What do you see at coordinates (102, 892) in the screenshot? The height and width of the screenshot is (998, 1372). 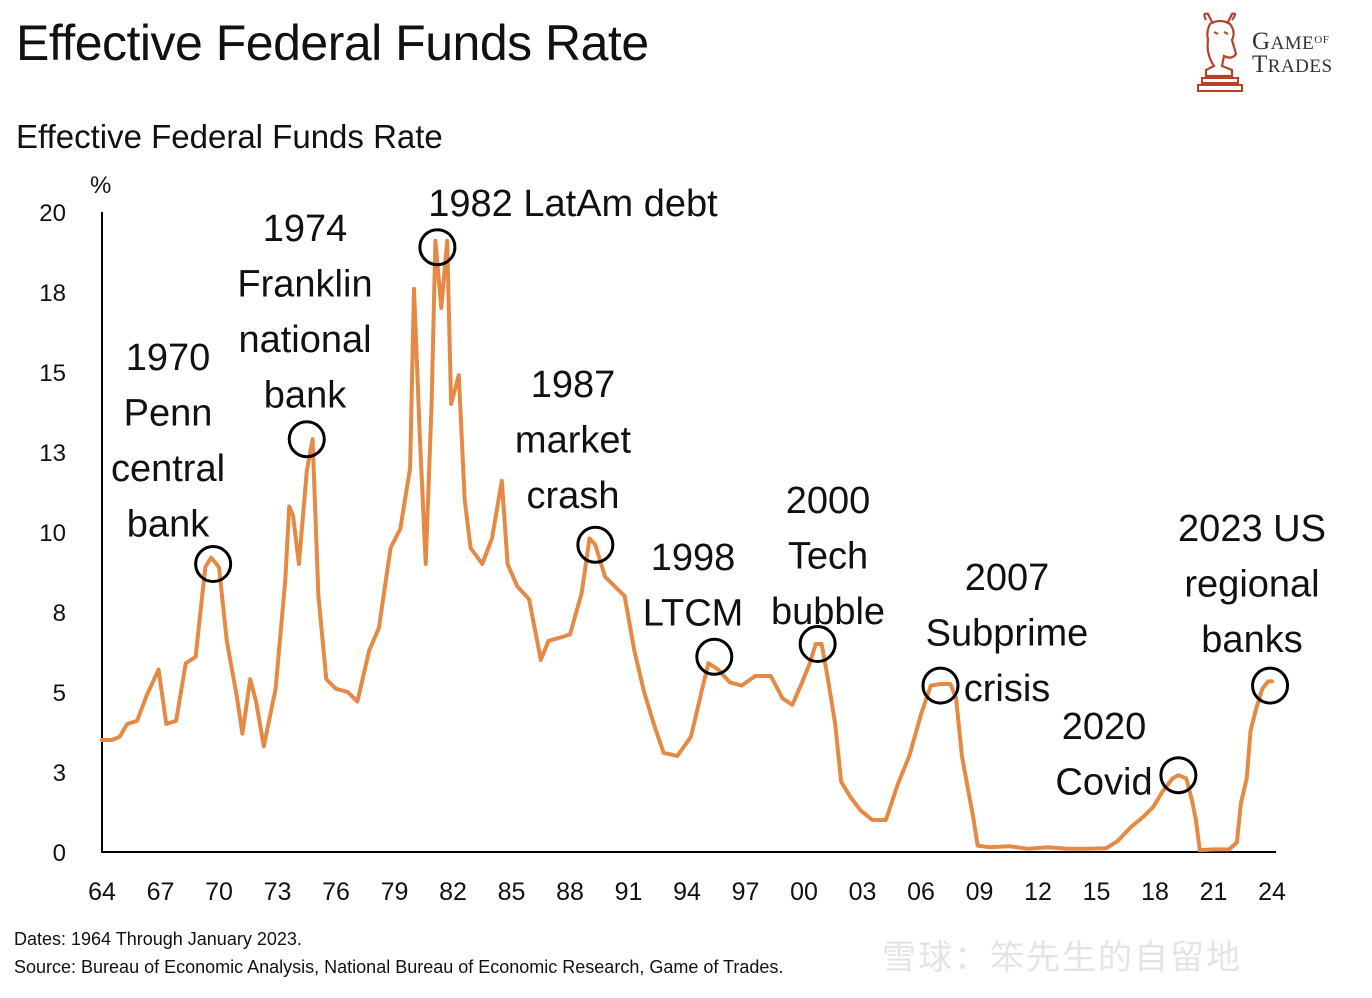 I see `x-tick-label: 64` at bounding box center [102, 892].